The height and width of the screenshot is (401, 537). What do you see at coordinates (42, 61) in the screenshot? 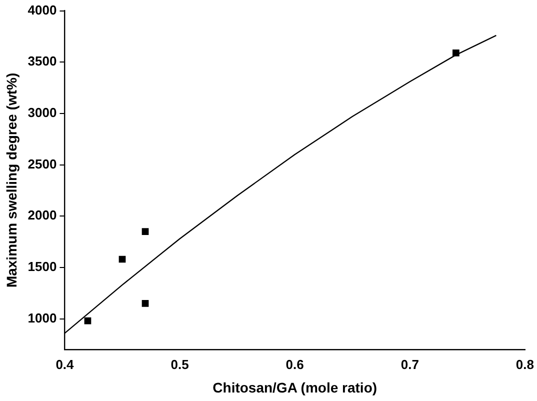
I see `y-tick-label: 3500` at bounding box center [42, 61].